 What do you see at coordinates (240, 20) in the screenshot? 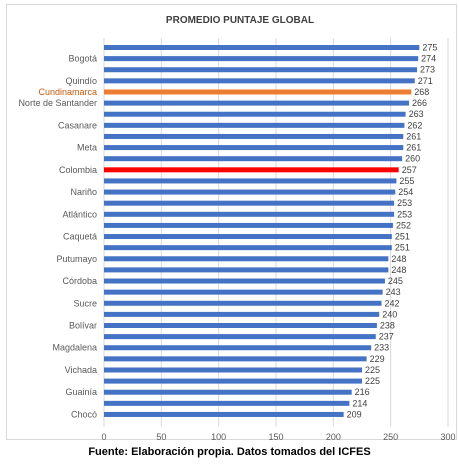
I see `chart-title: PROMEDIO PUNTAJE GLOBAL` at bounding box center [240, 20].